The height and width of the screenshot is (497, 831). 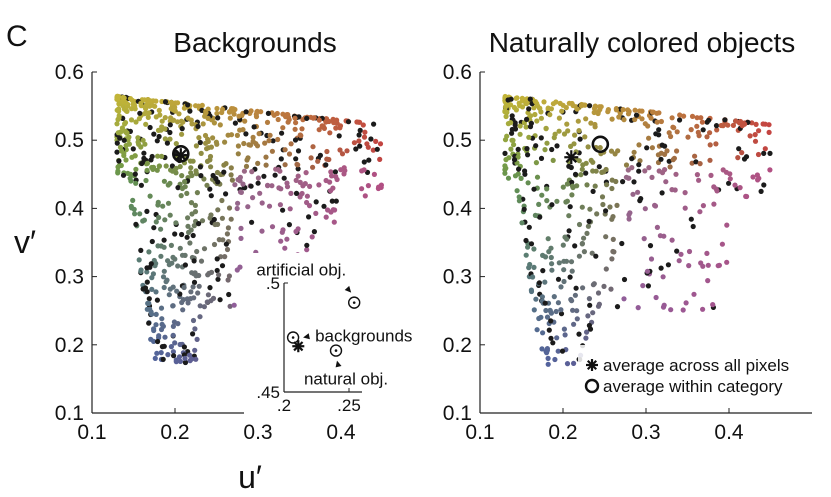 What do you see at coordinates (642, 42) in the screenshot?
I see `natural-objects-title: Naturally colored objects` at bounding box center [642, 42].